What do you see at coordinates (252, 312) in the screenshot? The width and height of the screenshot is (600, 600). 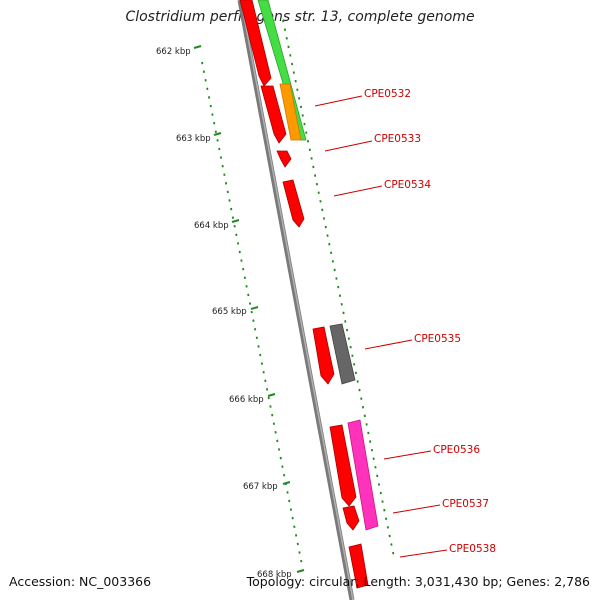 I see `inner-dotted-ring` at bounding box center [252, 312].